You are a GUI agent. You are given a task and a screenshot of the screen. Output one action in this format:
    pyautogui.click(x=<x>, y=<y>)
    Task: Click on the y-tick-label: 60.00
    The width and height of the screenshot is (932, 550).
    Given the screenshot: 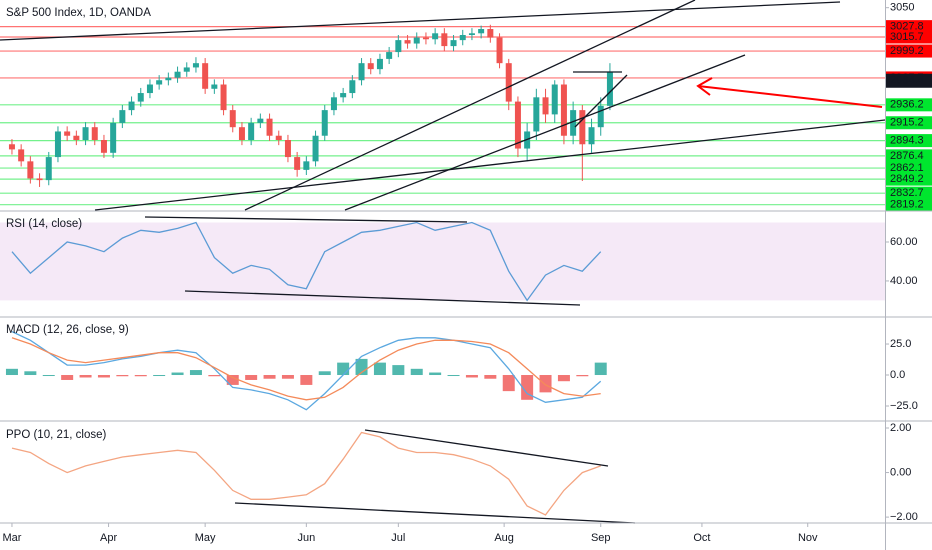 What is the action you would take?
    pyautogui.click(x=904, y=242)
    